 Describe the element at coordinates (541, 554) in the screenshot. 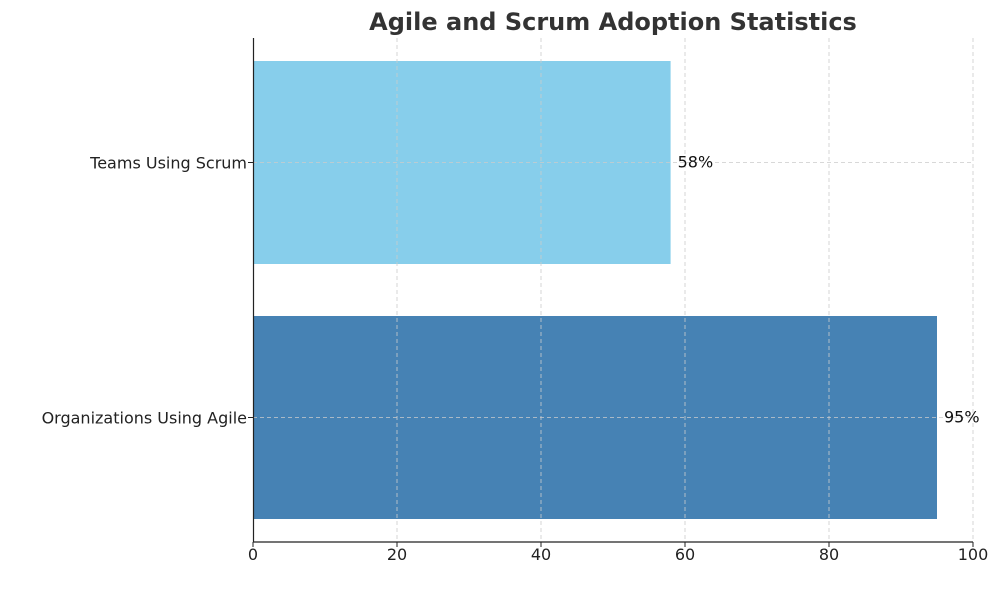

I see `x-tick-label: 40` at that location.